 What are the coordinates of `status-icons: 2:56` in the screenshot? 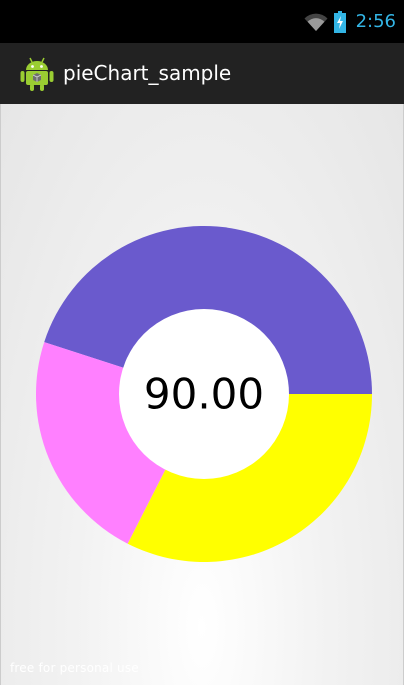 It's located at (350, 22).